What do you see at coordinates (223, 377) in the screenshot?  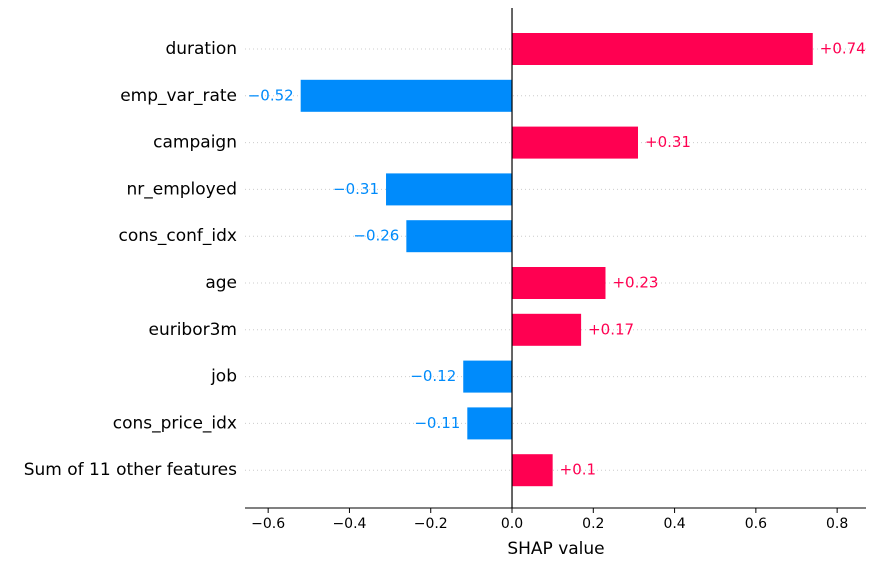 I see `y-tick-label: job` at bounding box center [223, 377].